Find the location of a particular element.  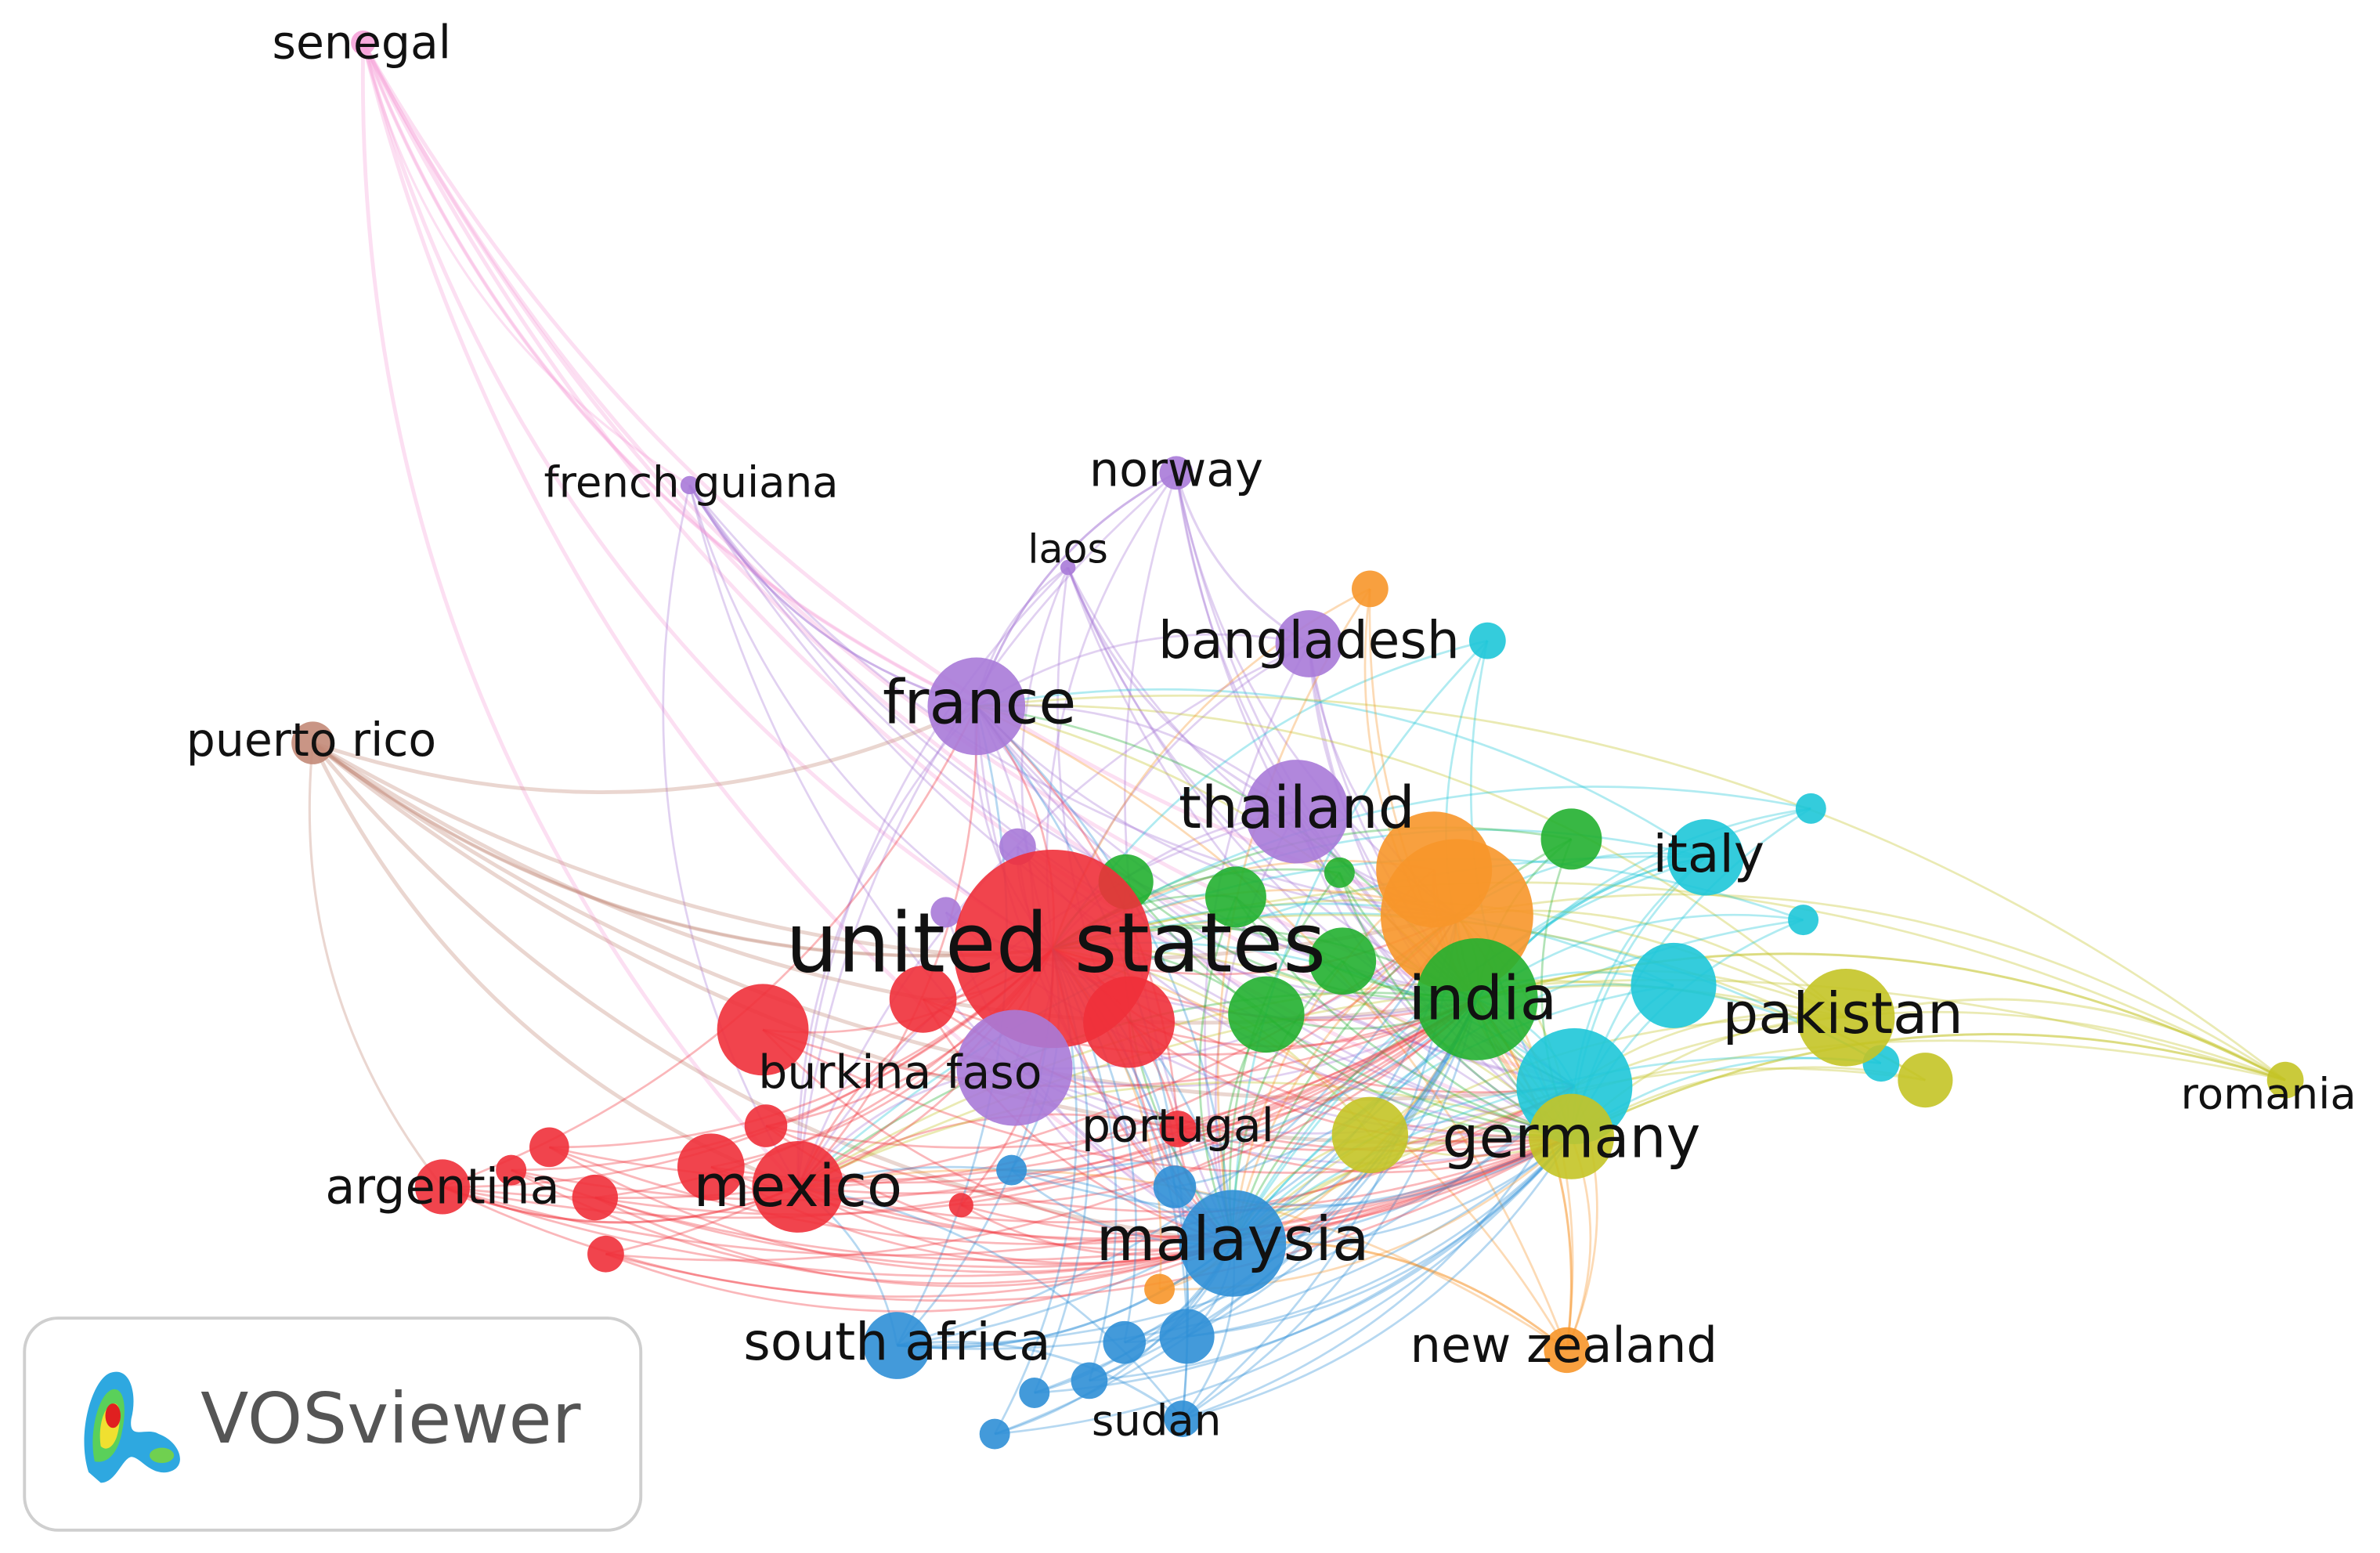

node-label: mexico is located at coordinates (798, 1186).